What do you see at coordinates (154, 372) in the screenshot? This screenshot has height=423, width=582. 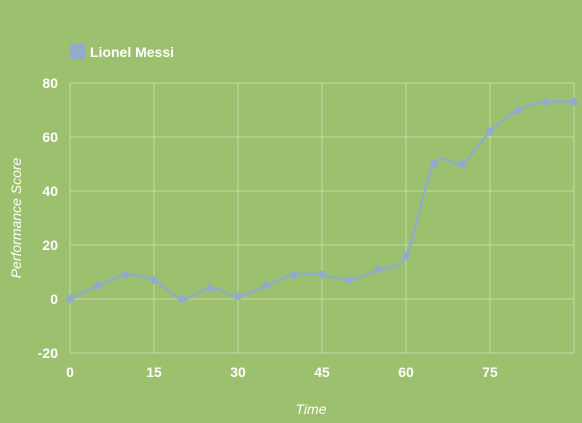 I see `x-tick-label: 15` at bounding box center [154, 372].